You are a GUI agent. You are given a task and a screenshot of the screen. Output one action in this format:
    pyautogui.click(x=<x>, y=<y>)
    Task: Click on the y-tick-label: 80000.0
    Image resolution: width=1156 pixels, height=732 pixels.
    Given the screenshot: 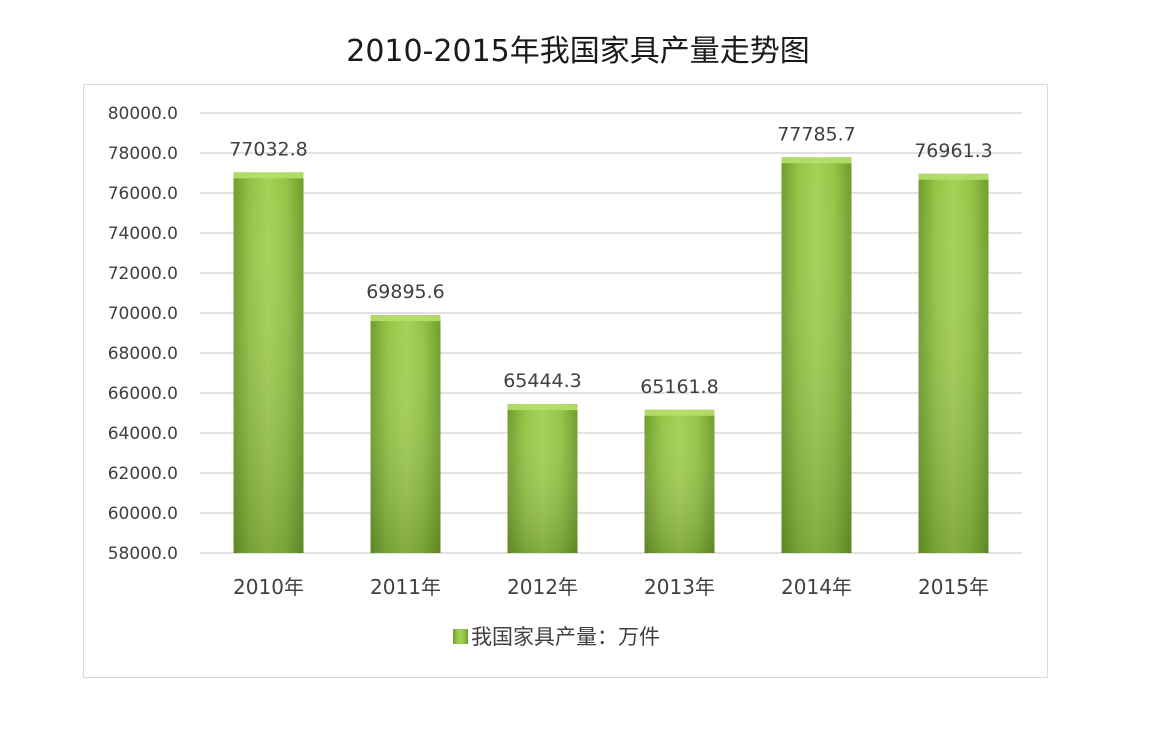 What is the action you would take?
    pyautogui.click(x=143, y=114)
    